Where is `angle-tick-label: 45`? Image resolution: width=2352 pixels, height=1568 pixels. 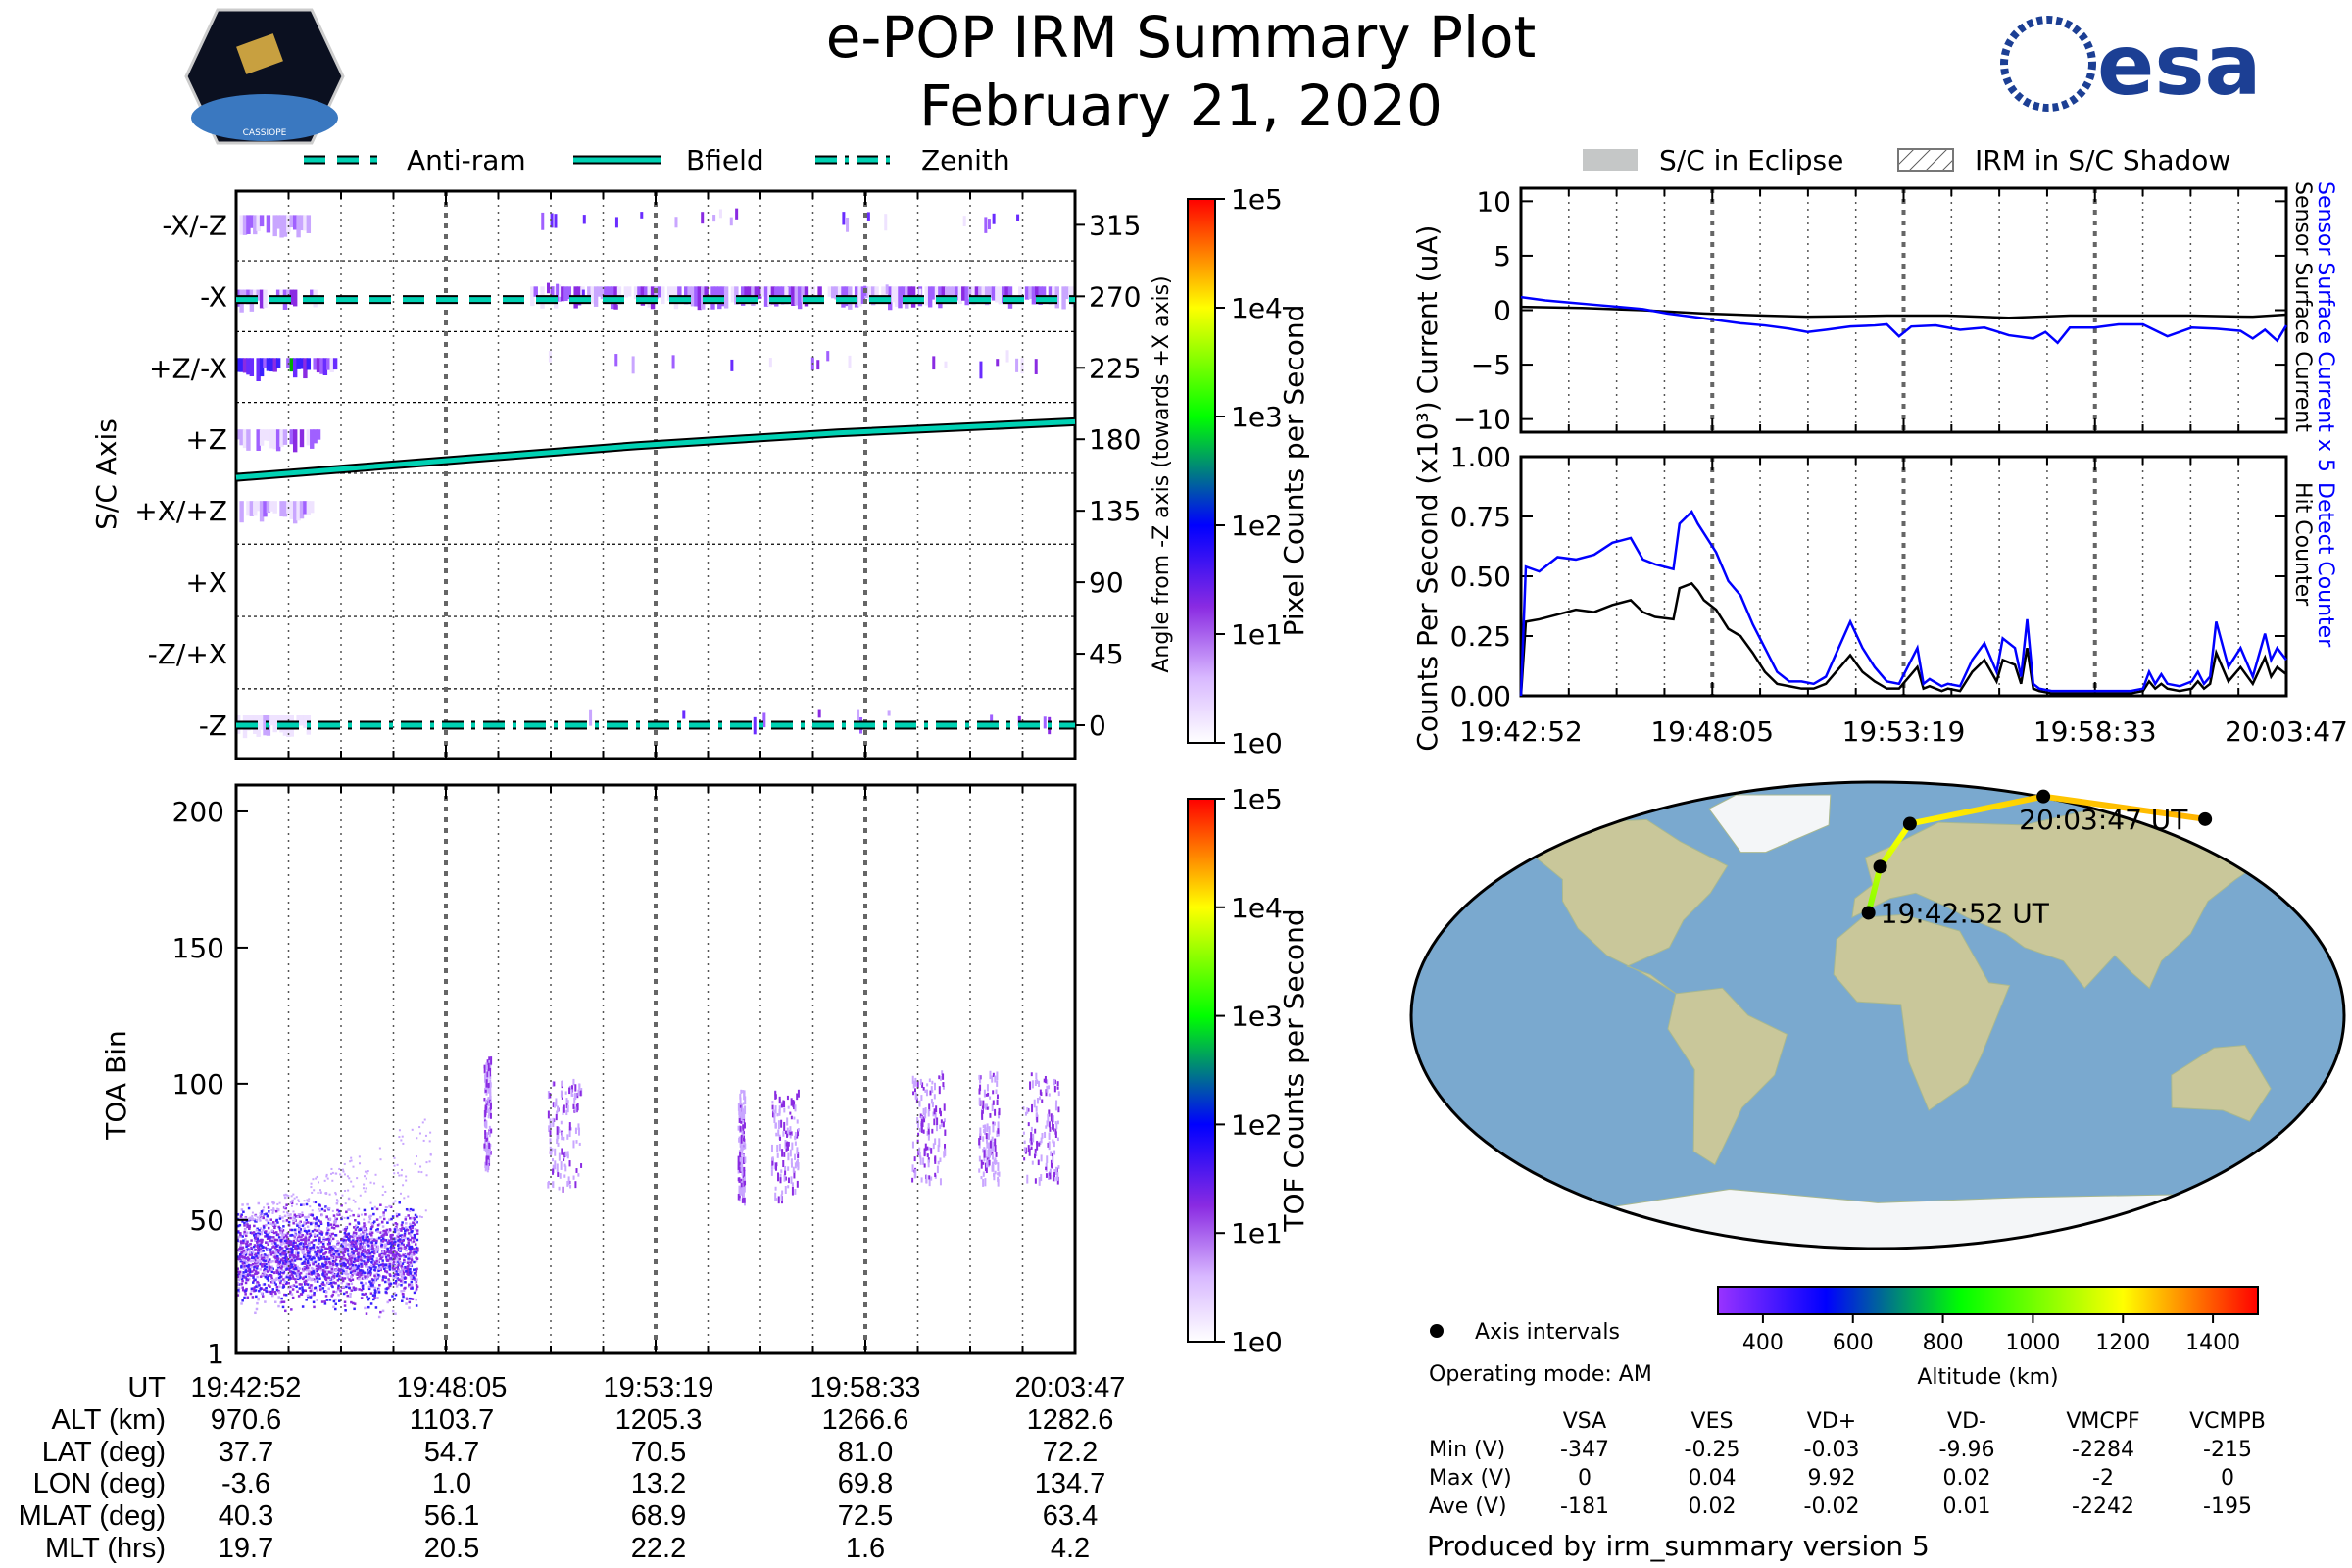 angle-tick-label: 45 is located at coordinates (1106, 654).